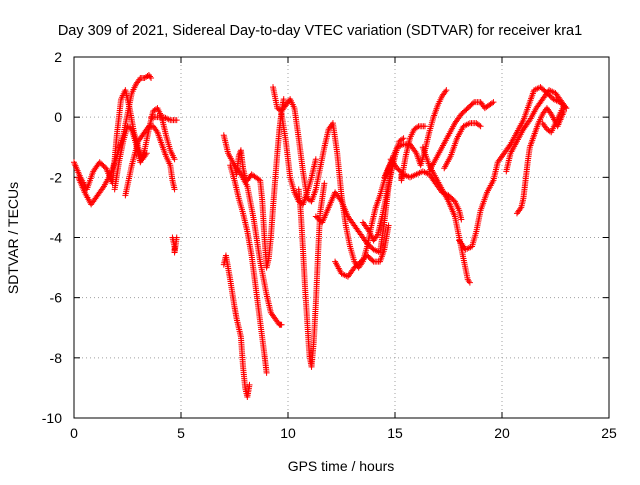  Describe the element at coordinates (74, 433) in the screenshot. I see `x-tick-label: 0` at that location.